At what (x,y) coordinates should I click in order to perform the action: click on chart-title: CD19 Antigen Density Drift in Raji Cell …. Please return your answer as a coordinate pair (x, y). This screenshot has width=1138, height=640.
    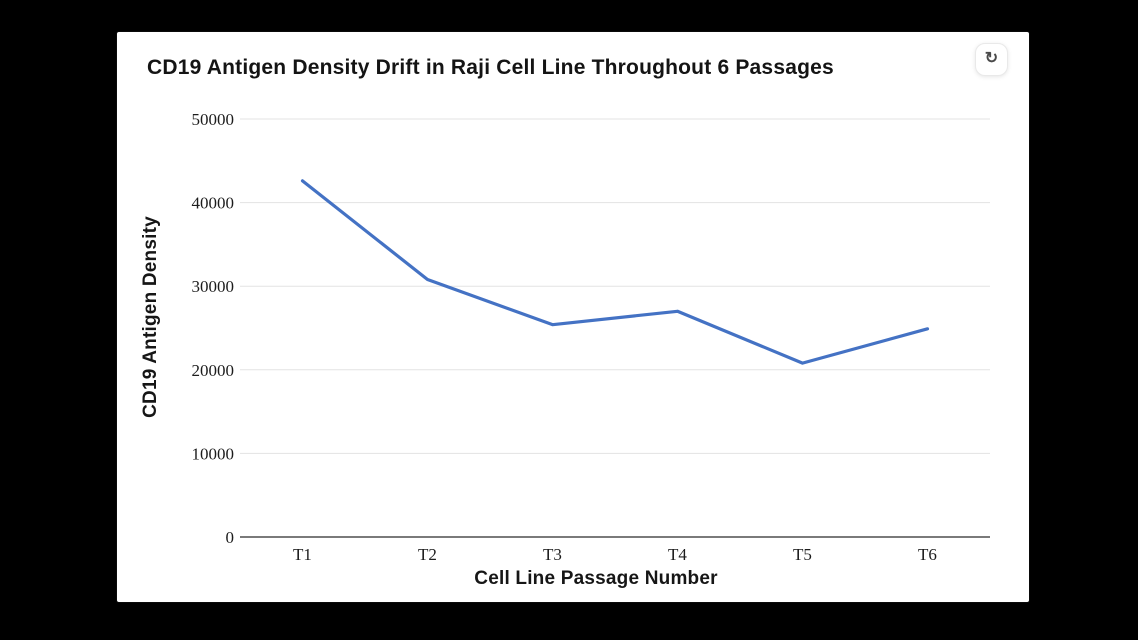
    Looking at the image, I should click on (490, 67).